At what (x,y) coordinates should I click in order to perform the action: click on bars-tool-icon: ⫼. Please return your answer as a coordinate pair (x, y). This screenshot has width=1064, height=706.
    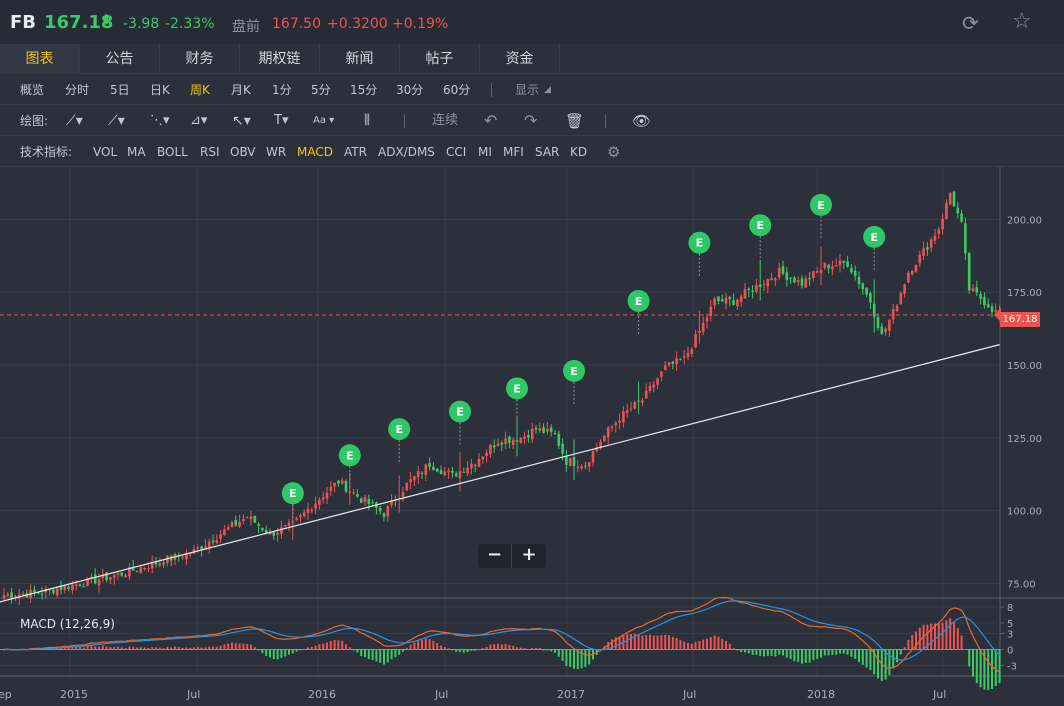
    Looking at the image, I should click on (367, 120).